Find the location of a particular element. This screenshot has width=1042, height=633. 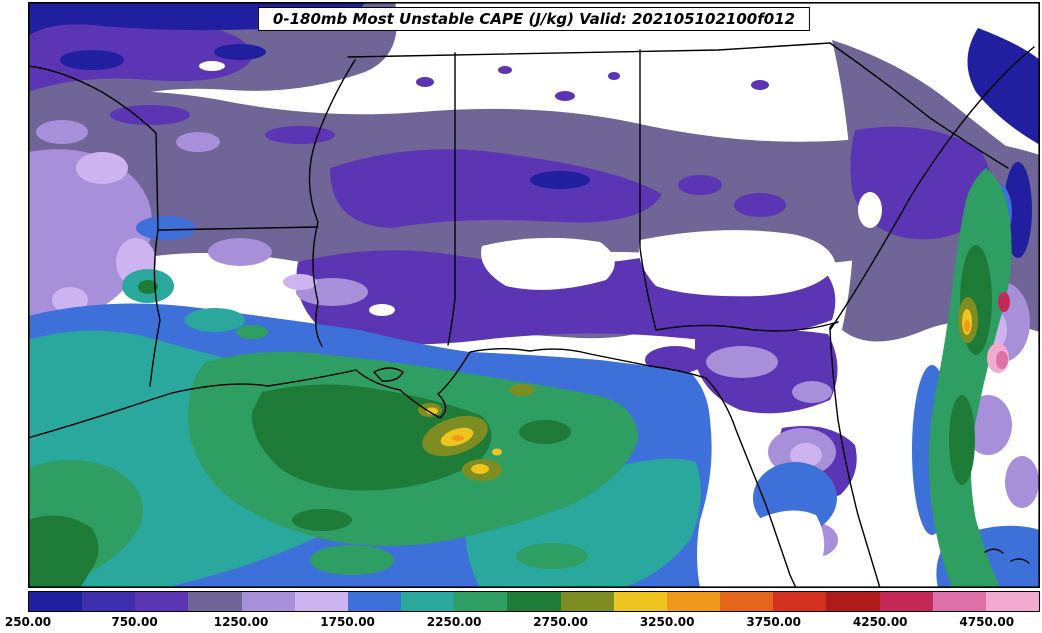

fill-blue-1750-2000-shape is located at coordinates (166, 228).